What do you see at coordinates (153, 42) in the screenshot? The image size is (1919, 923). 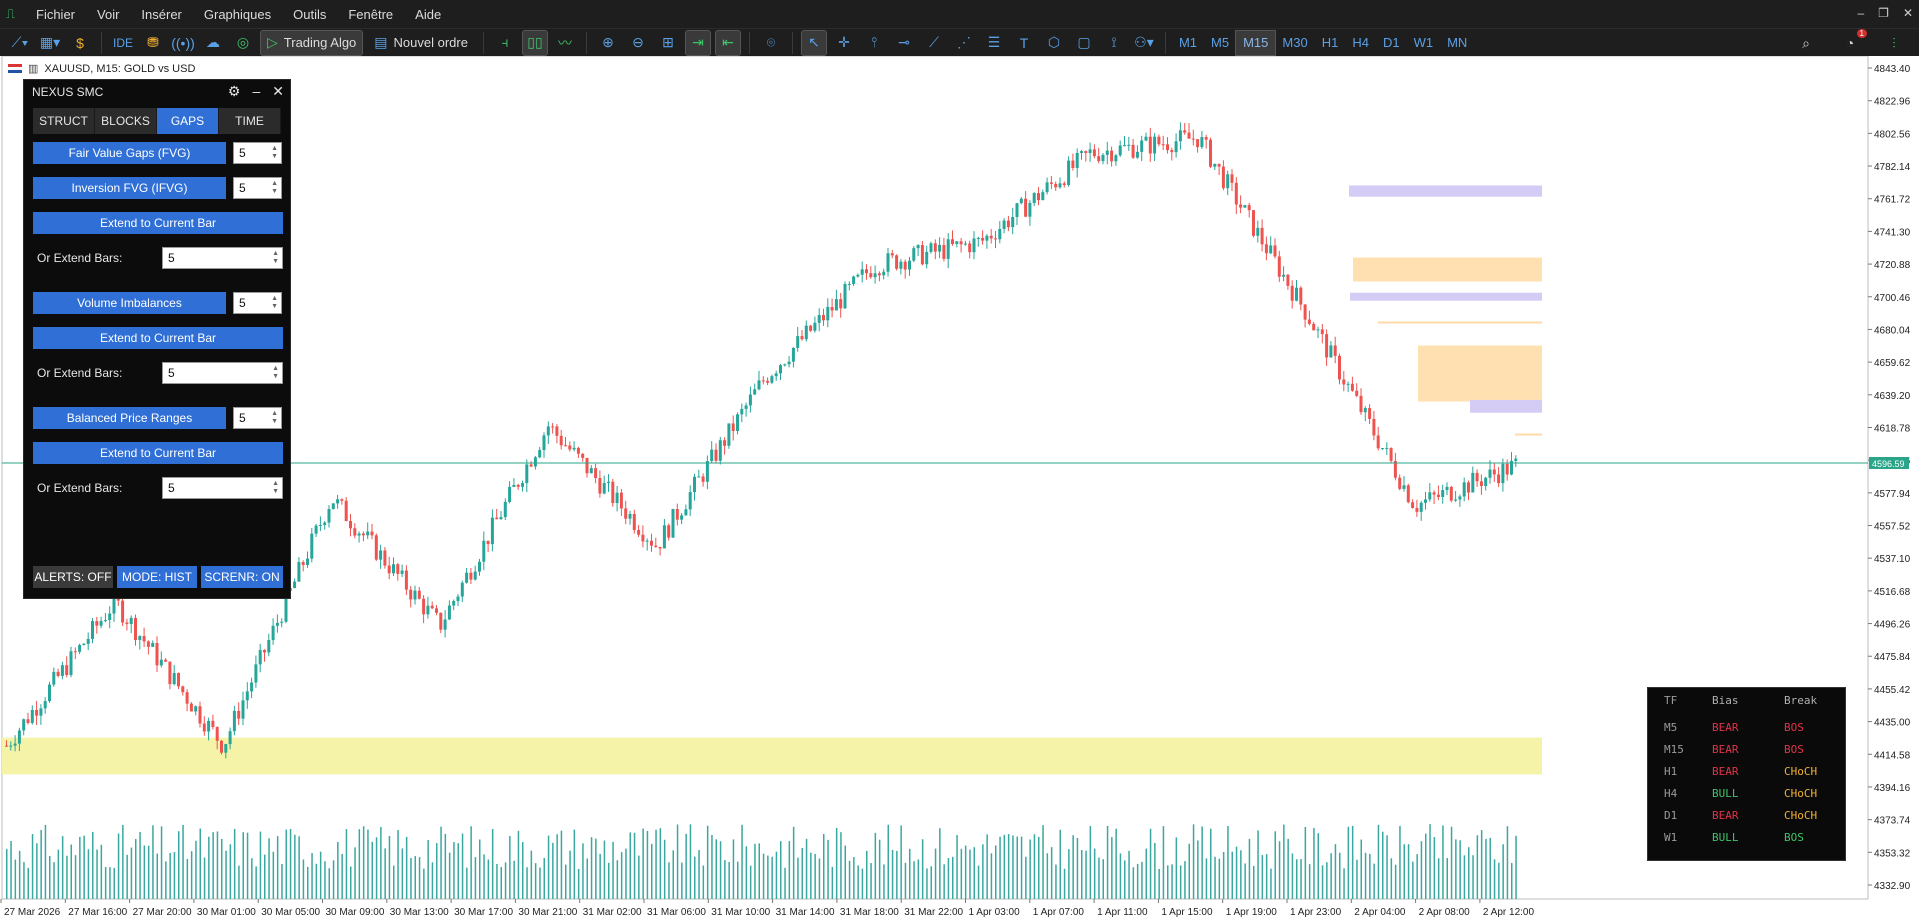 I see `market-bag-icon: ⛃` at bounding box center [153, 42].